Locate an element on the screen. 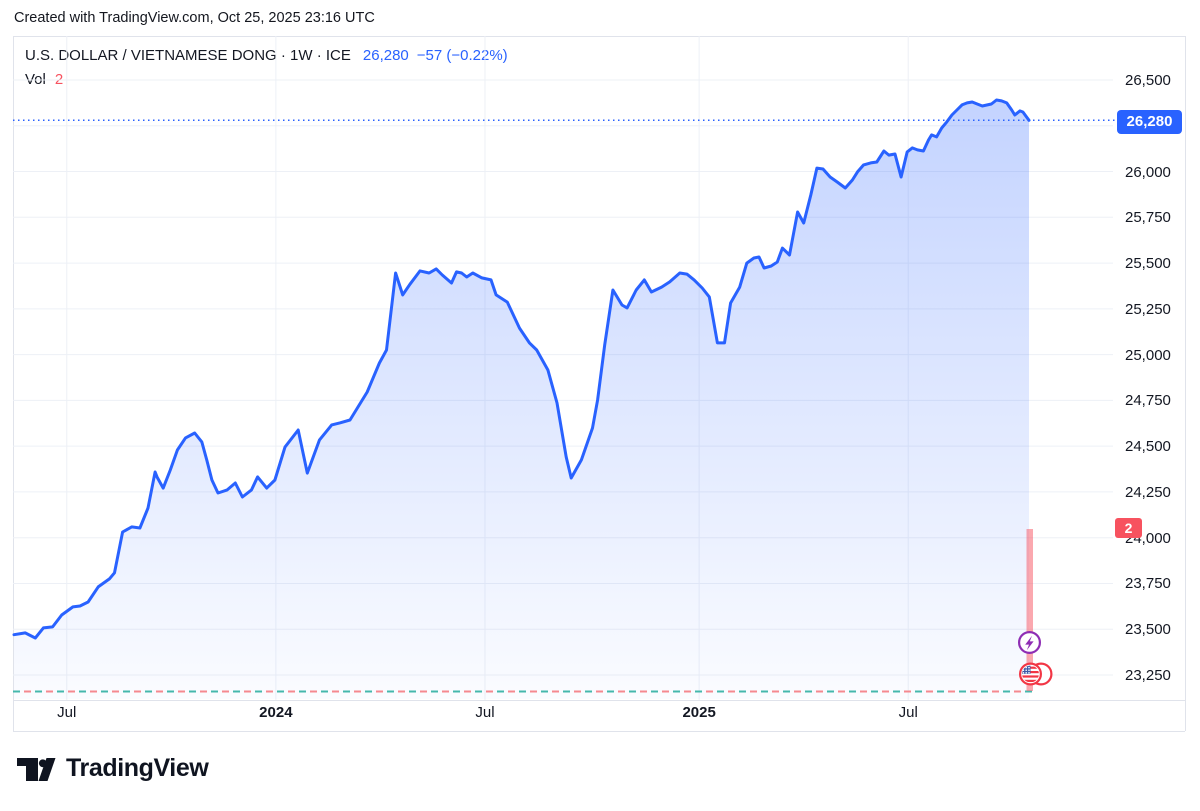  time-tick-label: 2024 is located at coordinates (276, 712).